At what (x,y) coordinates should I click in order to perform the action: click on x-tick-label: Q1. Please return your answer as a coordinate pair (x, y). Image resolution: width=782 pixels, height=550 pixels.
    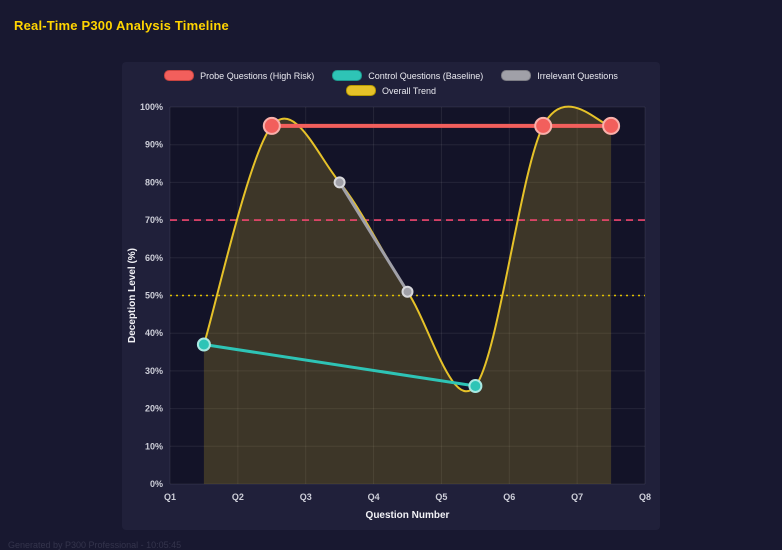
    Looking at the image, I should click on (170, 497).